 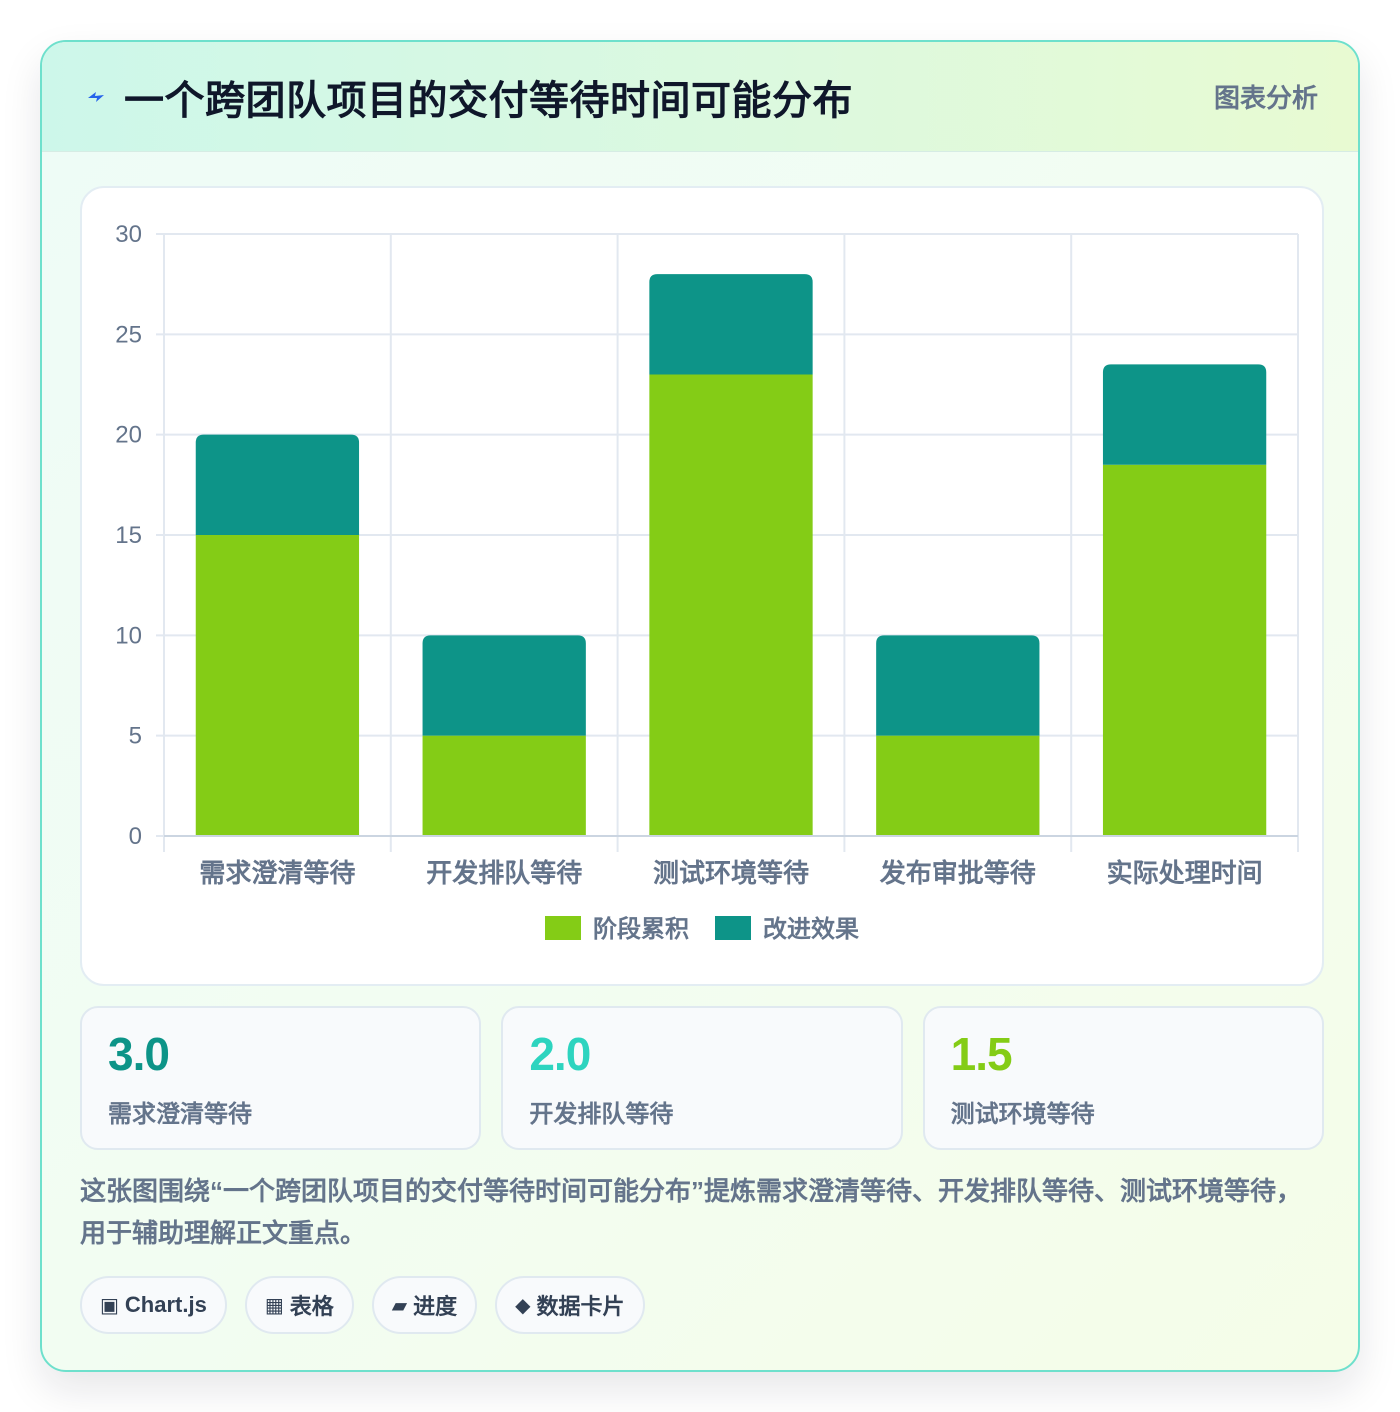 I want to click on tag-list: ▣ Chart.js ▦ 表格 ▰ 进度 ◆ 数据卡片, so click(x=362, y=1305).